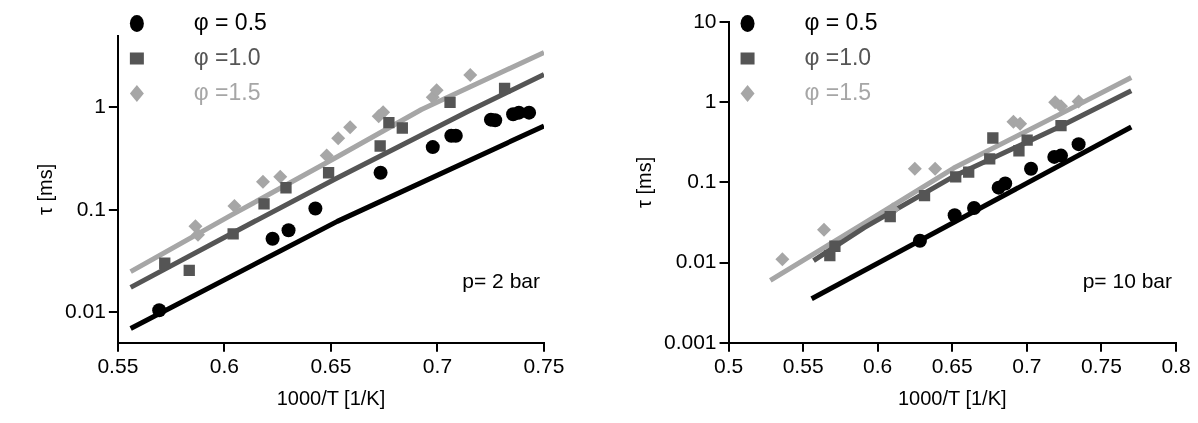 Image resolution: width=1198 pixels, height=423 pixels. Describe the element at coordinates (1127, 281) in the screenshot. I see `annotation: p= 10 bar` at that location.